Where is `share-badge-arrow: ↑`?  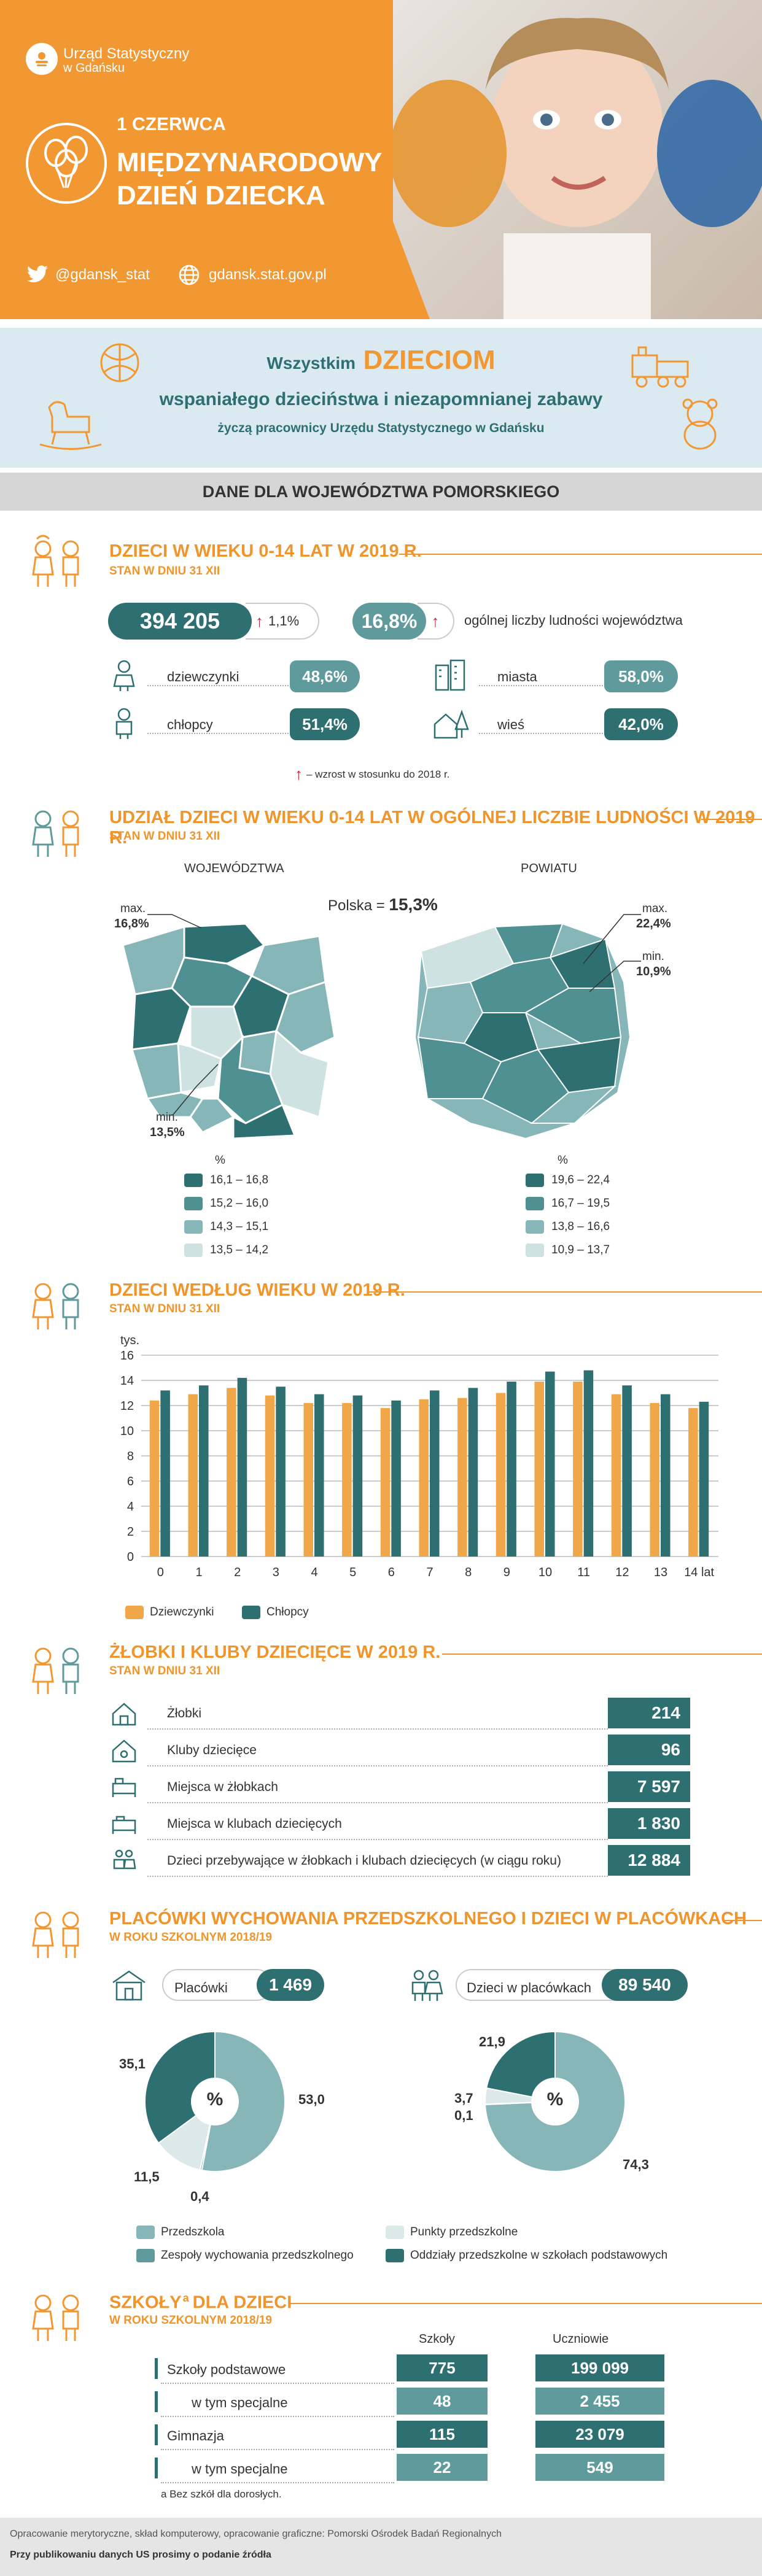 share-badge-arrow: ↑ is located at coordinates (436, 621).